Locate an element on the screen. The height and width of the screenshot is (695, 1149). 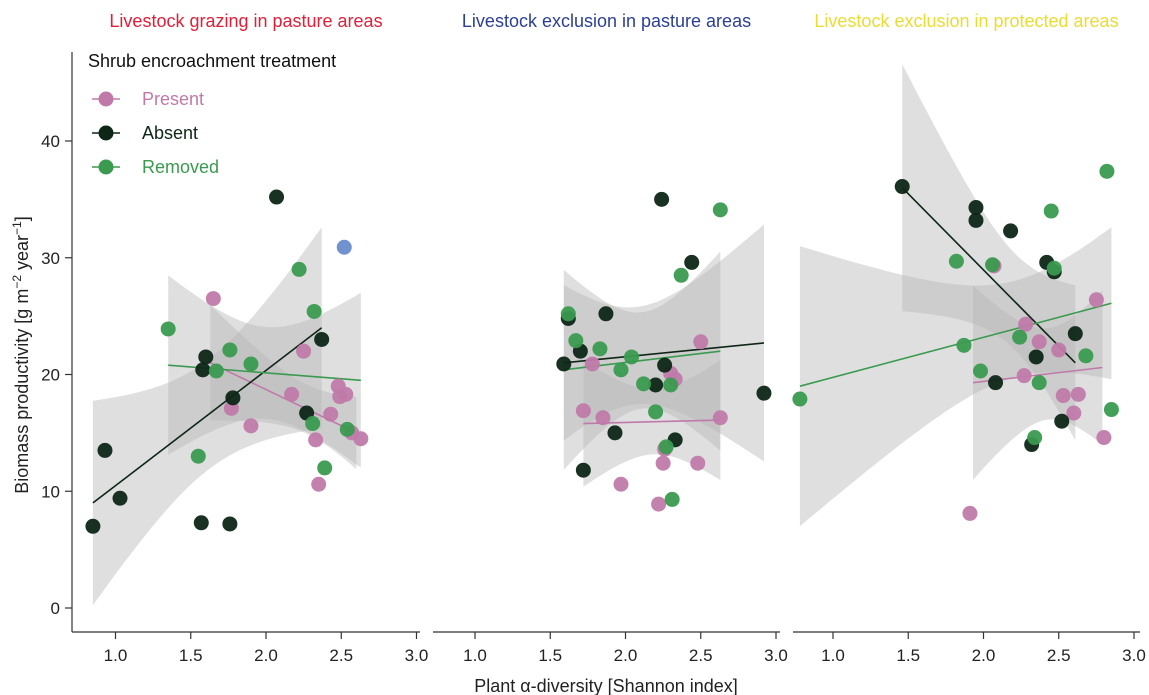
y-tick-label: 40 is located at coordinates (50, 141).